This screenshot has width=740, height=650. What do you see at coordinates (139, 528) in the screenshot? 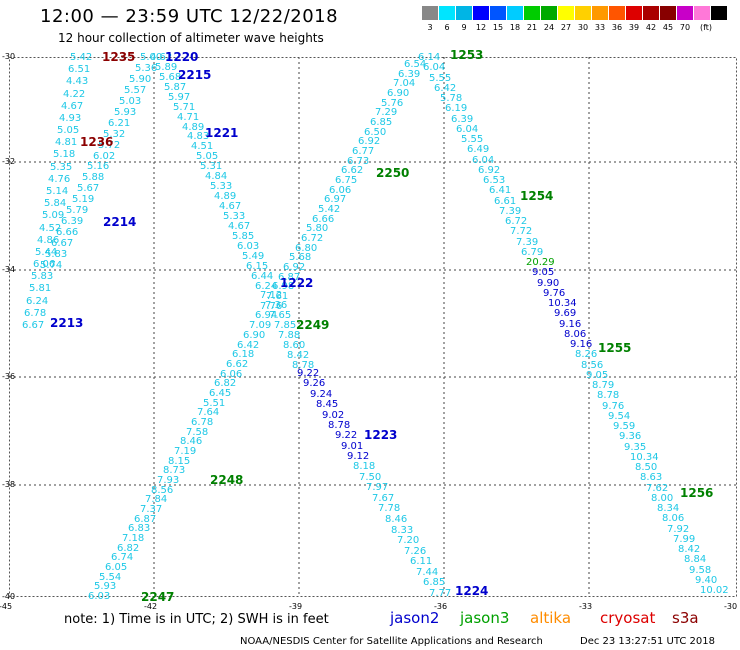
I see `swh-value: 6.83` at bounding box center [139, 528].